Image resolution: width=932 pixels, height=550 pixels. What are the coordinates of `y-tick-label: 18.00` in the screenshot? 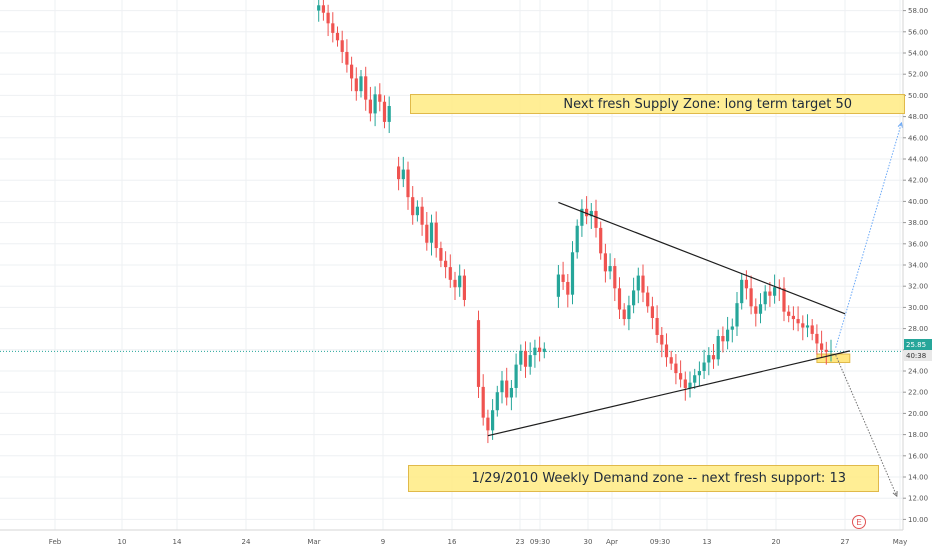 It's located at (918, 435).